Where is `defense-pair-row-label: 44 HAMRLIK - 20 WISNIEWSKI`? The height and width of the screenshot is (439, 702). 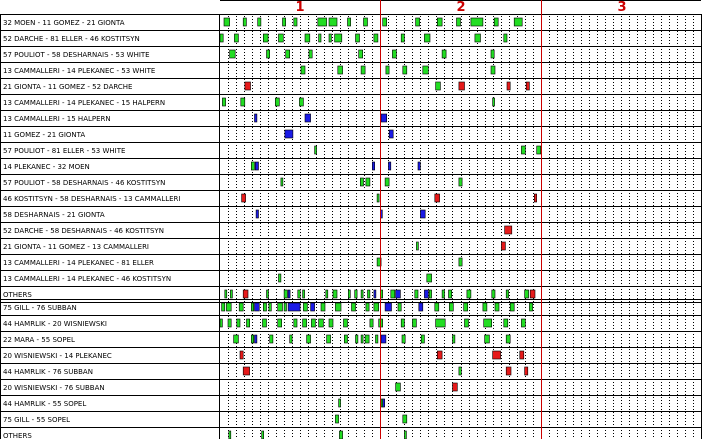
defense-pair-row-label: 44 HAMRLIK - 20 WISNIEWSKI is located at coordinates (55, 324).